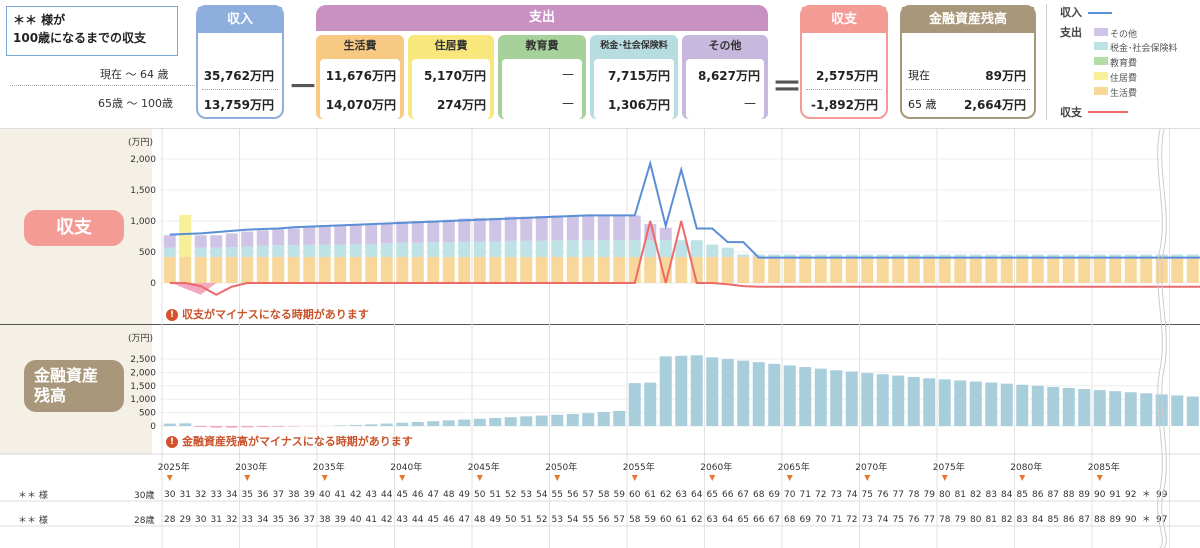 The height and width of the screenshot is (548, 1200). What do you see at coordinates (1026, 467) in the screenshot?
I see `year-label: 2080年` at bounding box center [1026, 467].